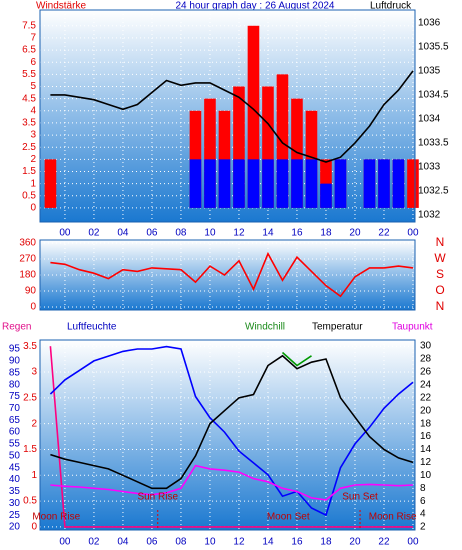 This screenshot has width=462, height=550. Describe the element at coordinates (423, 488) in the screenshot. I see `y2-tick-label: 8` at that location.